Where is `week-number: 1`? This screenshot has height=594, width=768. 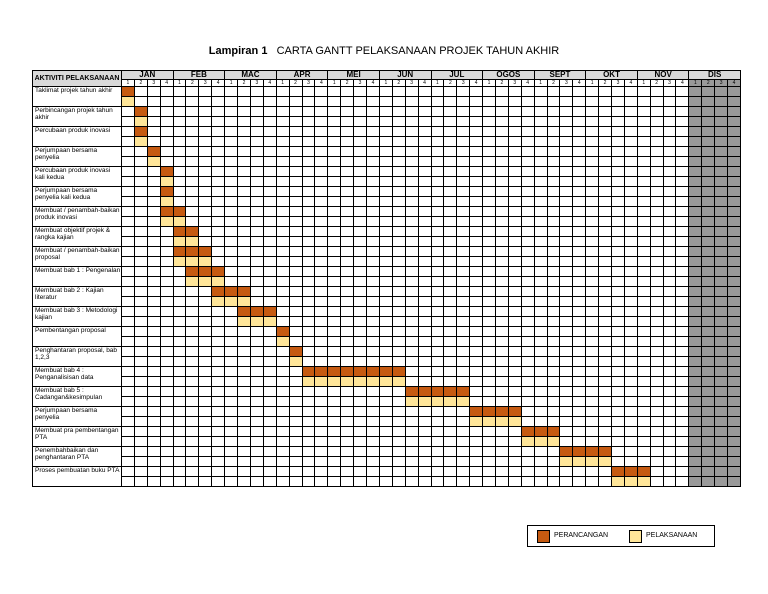
week-number: 1 is located at coordinates (231, 83).